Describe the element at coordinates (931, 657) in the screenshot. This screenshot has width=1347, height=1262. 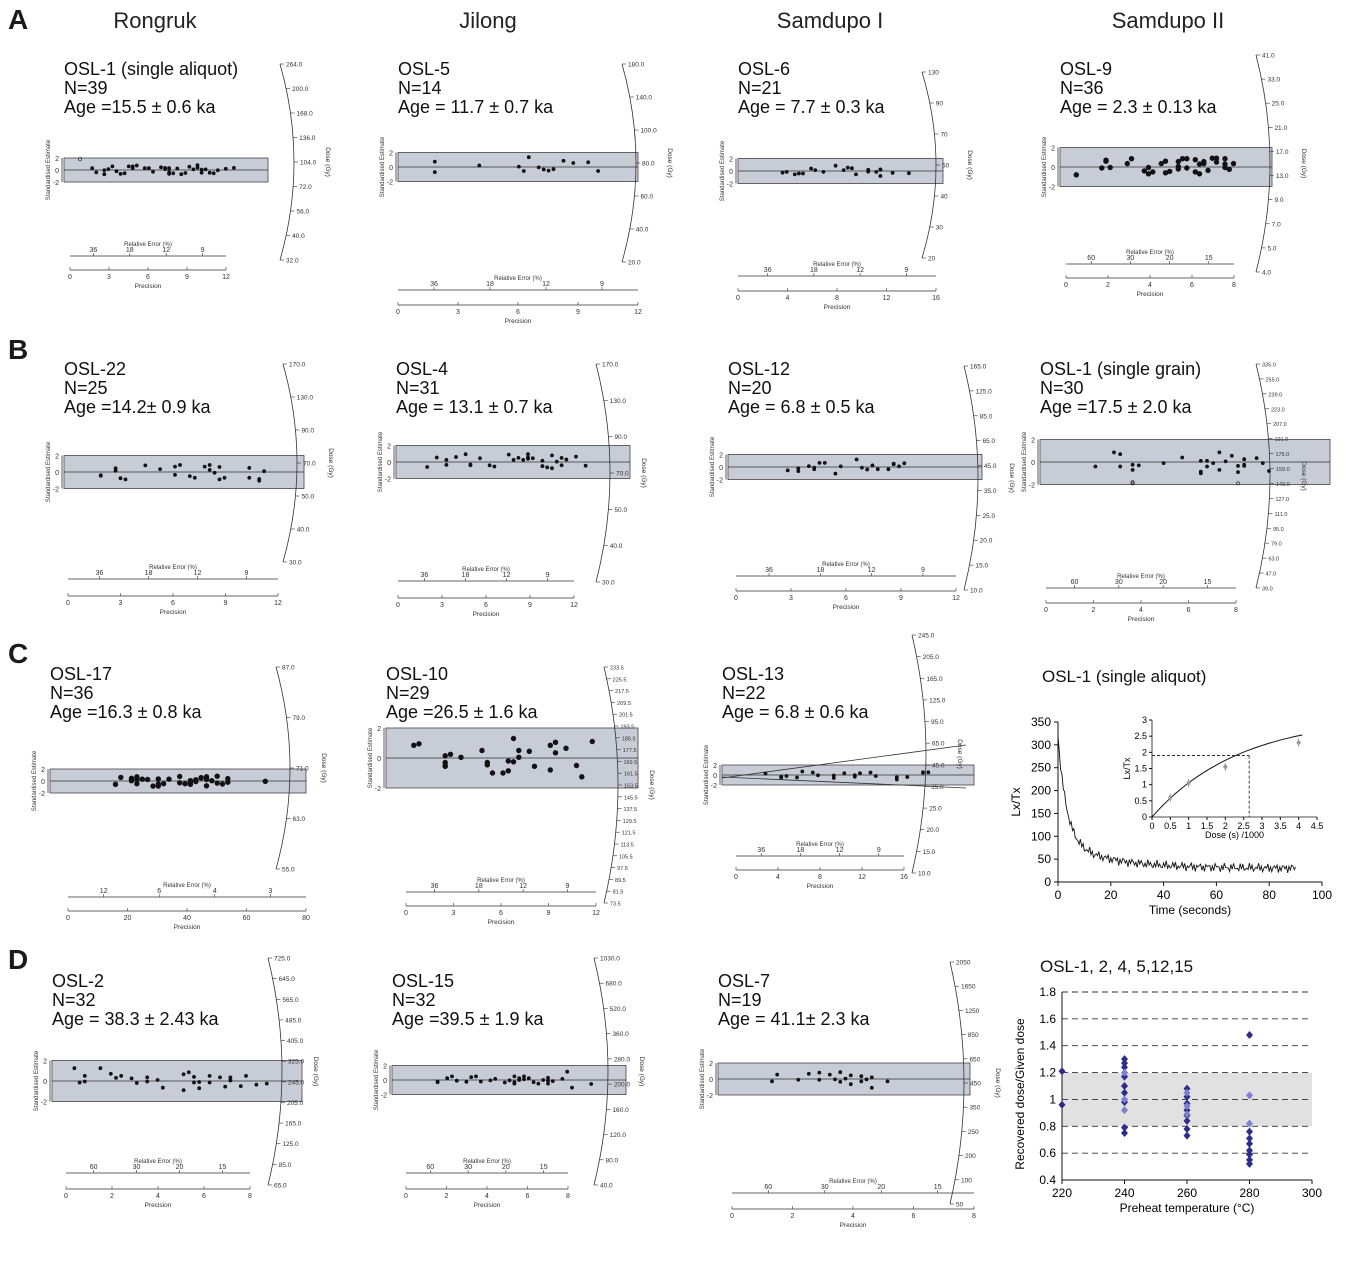
I see `dose-tick-label: 205.0` at that location.